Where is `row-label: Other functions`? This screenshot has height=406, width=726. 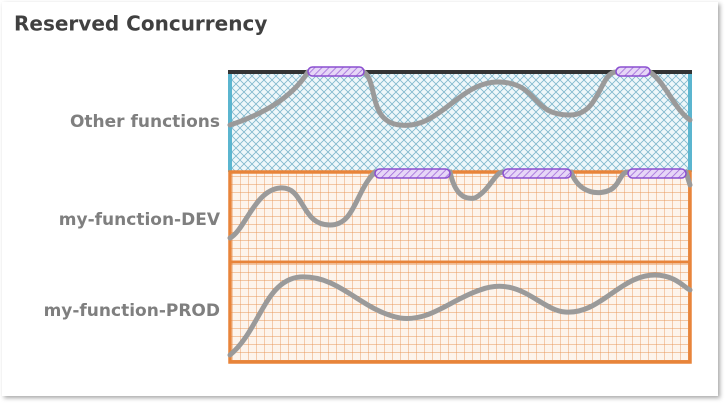
row-label: Other functions is located at coordinates (145, 122).